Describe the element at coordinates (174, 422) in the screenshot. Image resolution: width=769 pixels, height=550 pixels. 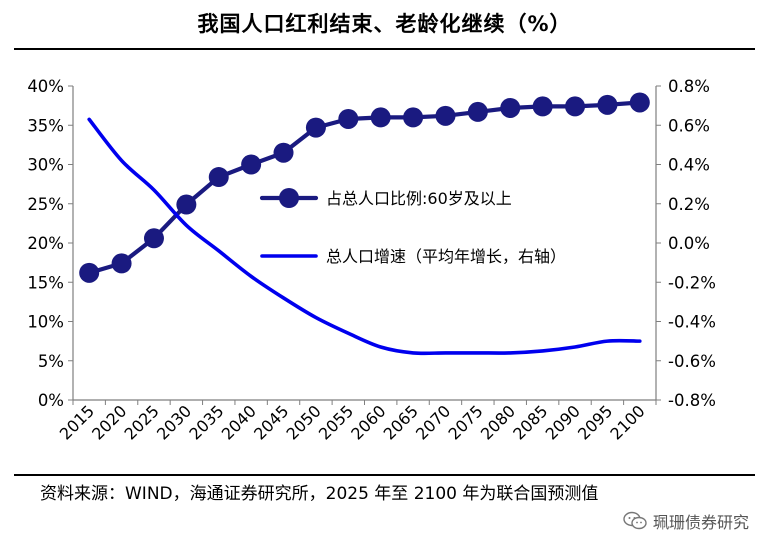
I see `x-tick-label: 2030` at that location.